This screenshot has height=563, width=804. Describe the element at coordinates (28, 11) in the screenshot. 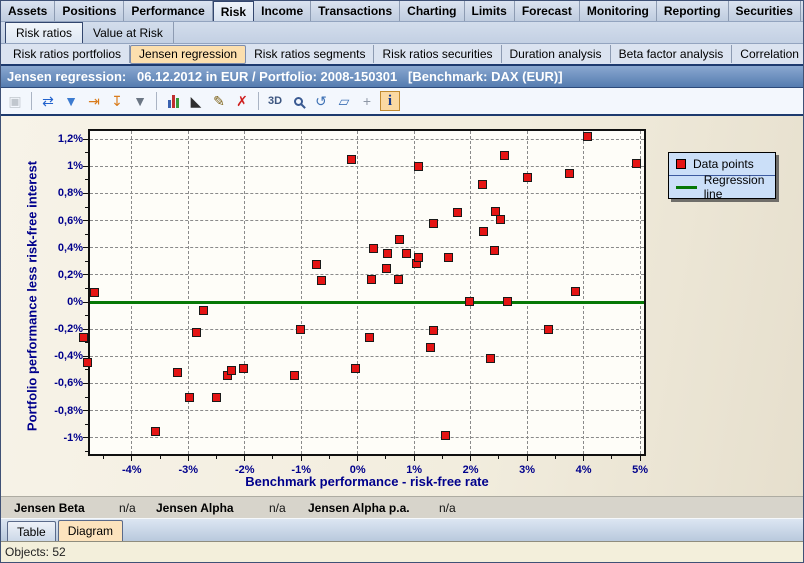

I see `main-tab-assets: Assets` at that location.